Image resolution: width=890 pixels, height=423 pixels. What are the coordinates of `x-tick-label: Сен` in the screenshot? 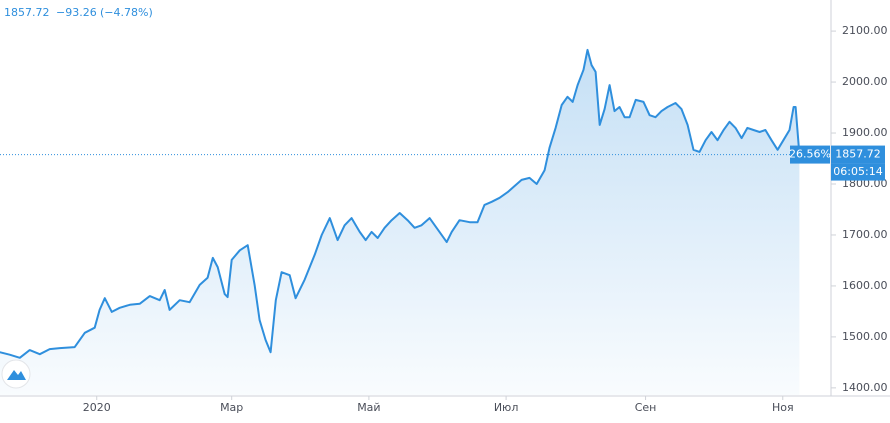 It's located at (646, 407).